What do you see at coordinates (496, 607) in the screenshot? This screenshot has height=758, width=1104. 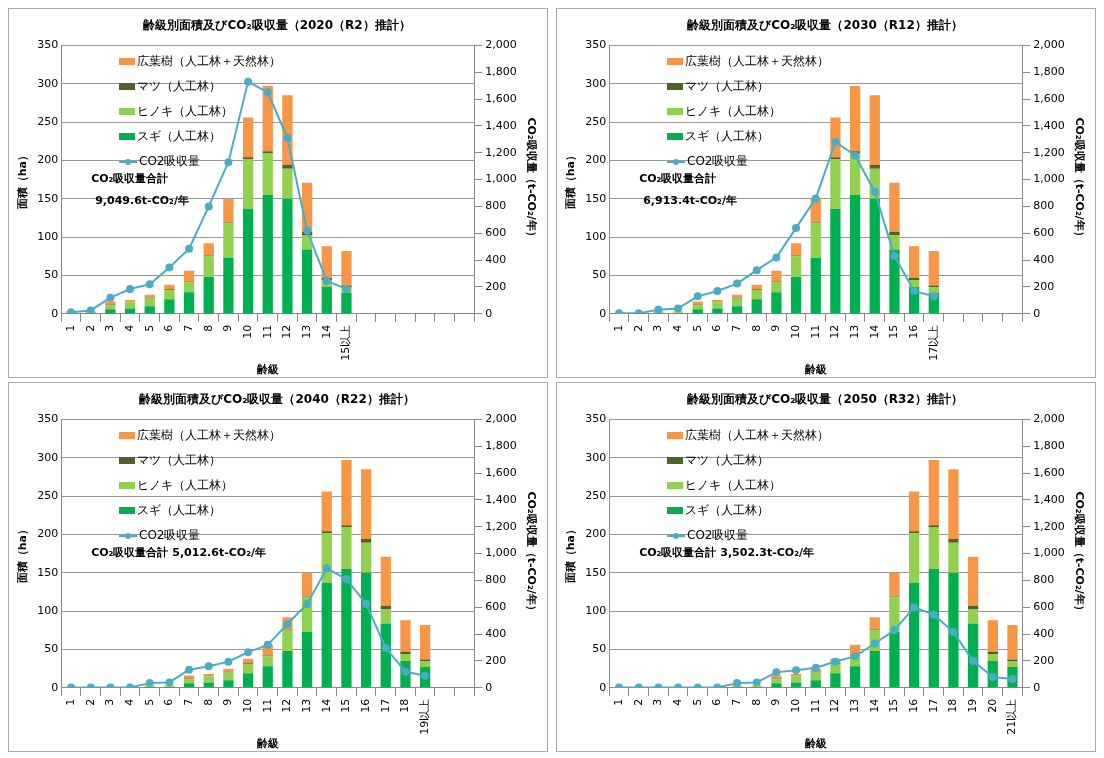 I see `y2-tick-label: 600` at bounding box center [496, 607].